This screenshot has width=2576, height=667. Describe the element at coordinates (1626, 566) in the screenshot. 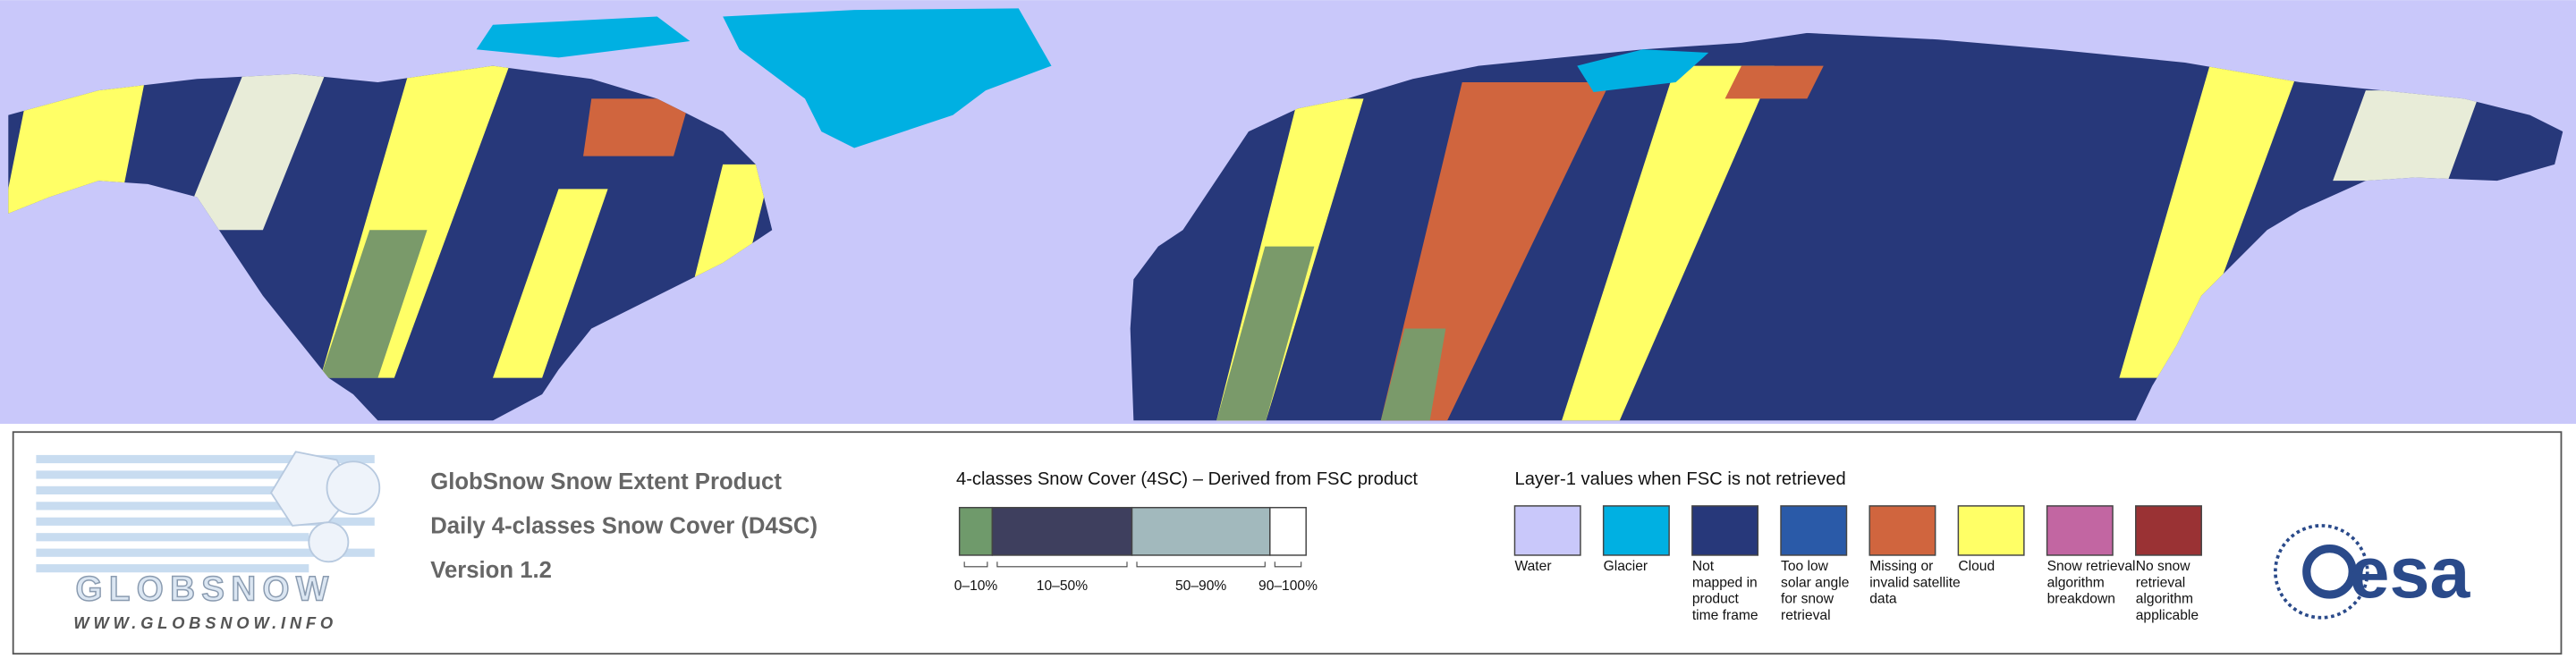

I see `layer-label: Glacier` at that location.